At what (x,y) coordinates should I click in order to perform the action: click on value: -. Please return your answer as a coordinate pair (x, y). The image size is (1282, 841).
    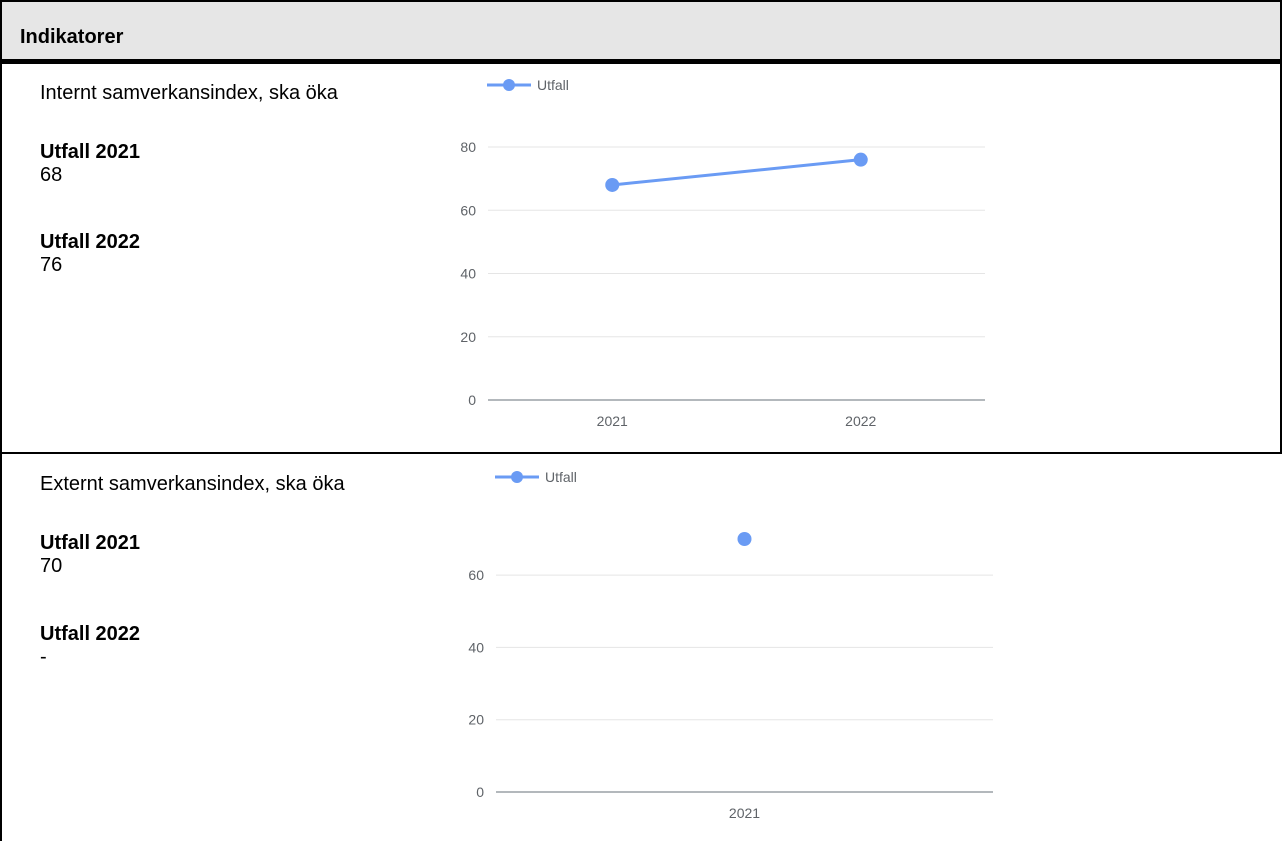
    Looking at the image, I should click on (43, 657).